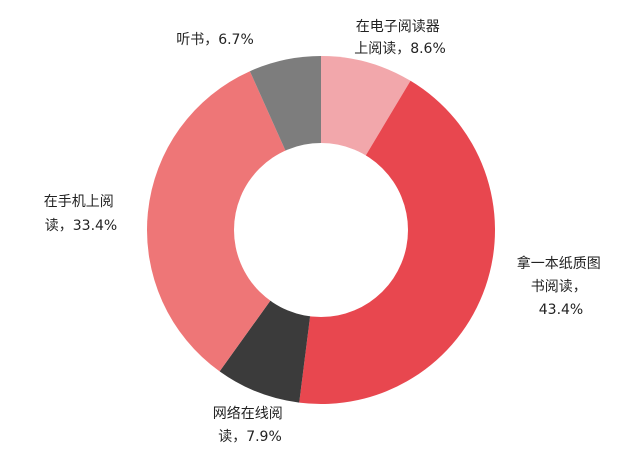 This screenshot has width=640, height=460. I want to click on donut-hole, so click(321, 230).